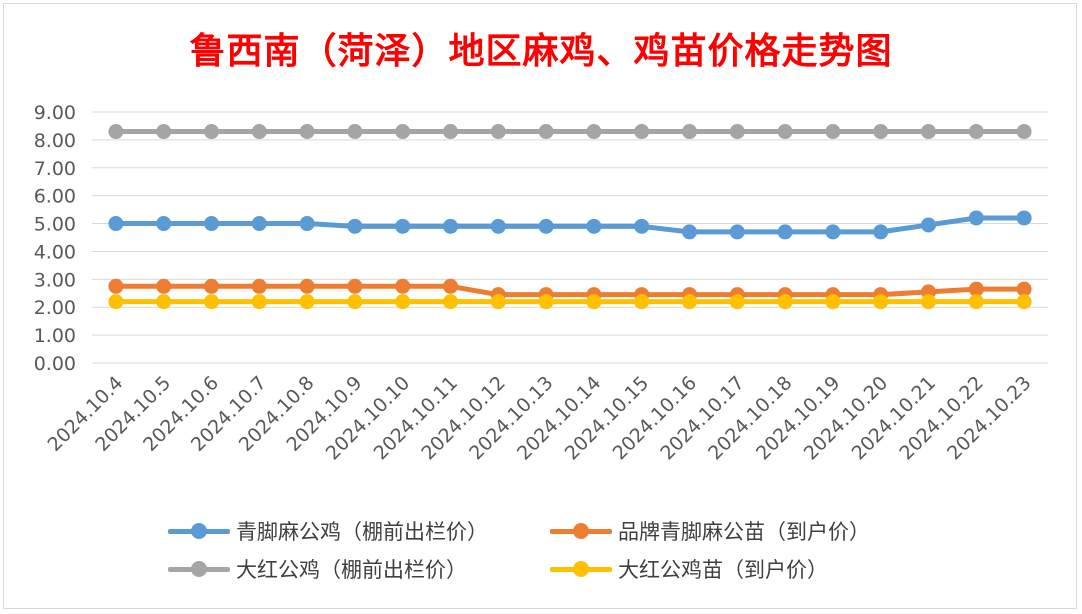  Describe the element at coordinates (55, 113) in the screenshot. I see `y-tick-label: 9.00` at that location.